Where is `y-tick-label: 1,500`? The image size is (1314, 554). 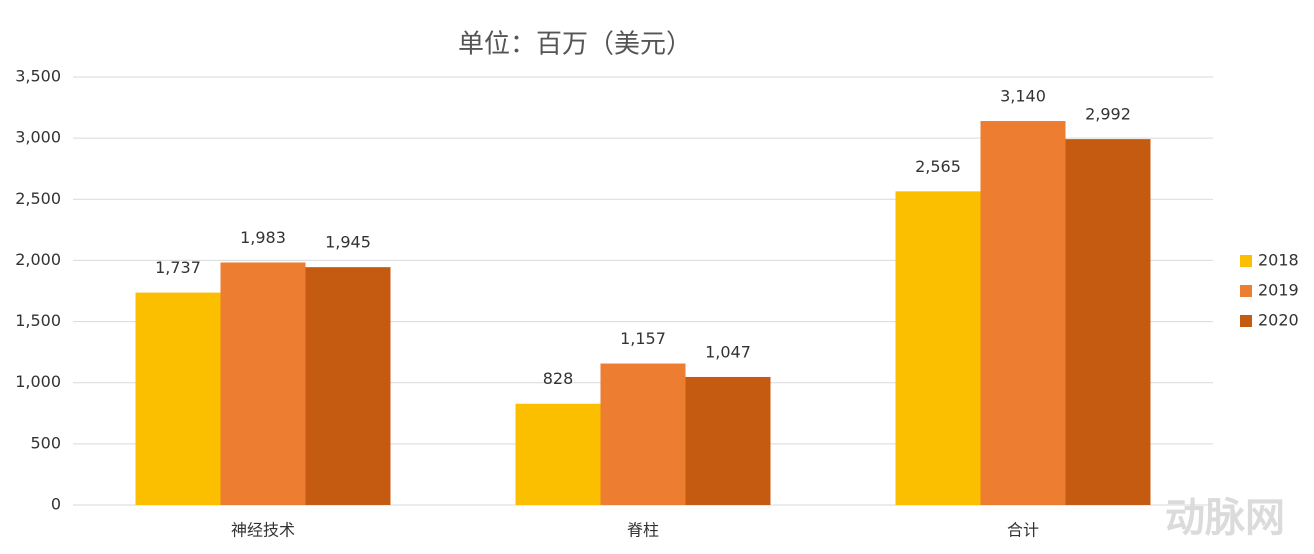 y-tick-label: 1,500 is located at coordinates (38, 320).